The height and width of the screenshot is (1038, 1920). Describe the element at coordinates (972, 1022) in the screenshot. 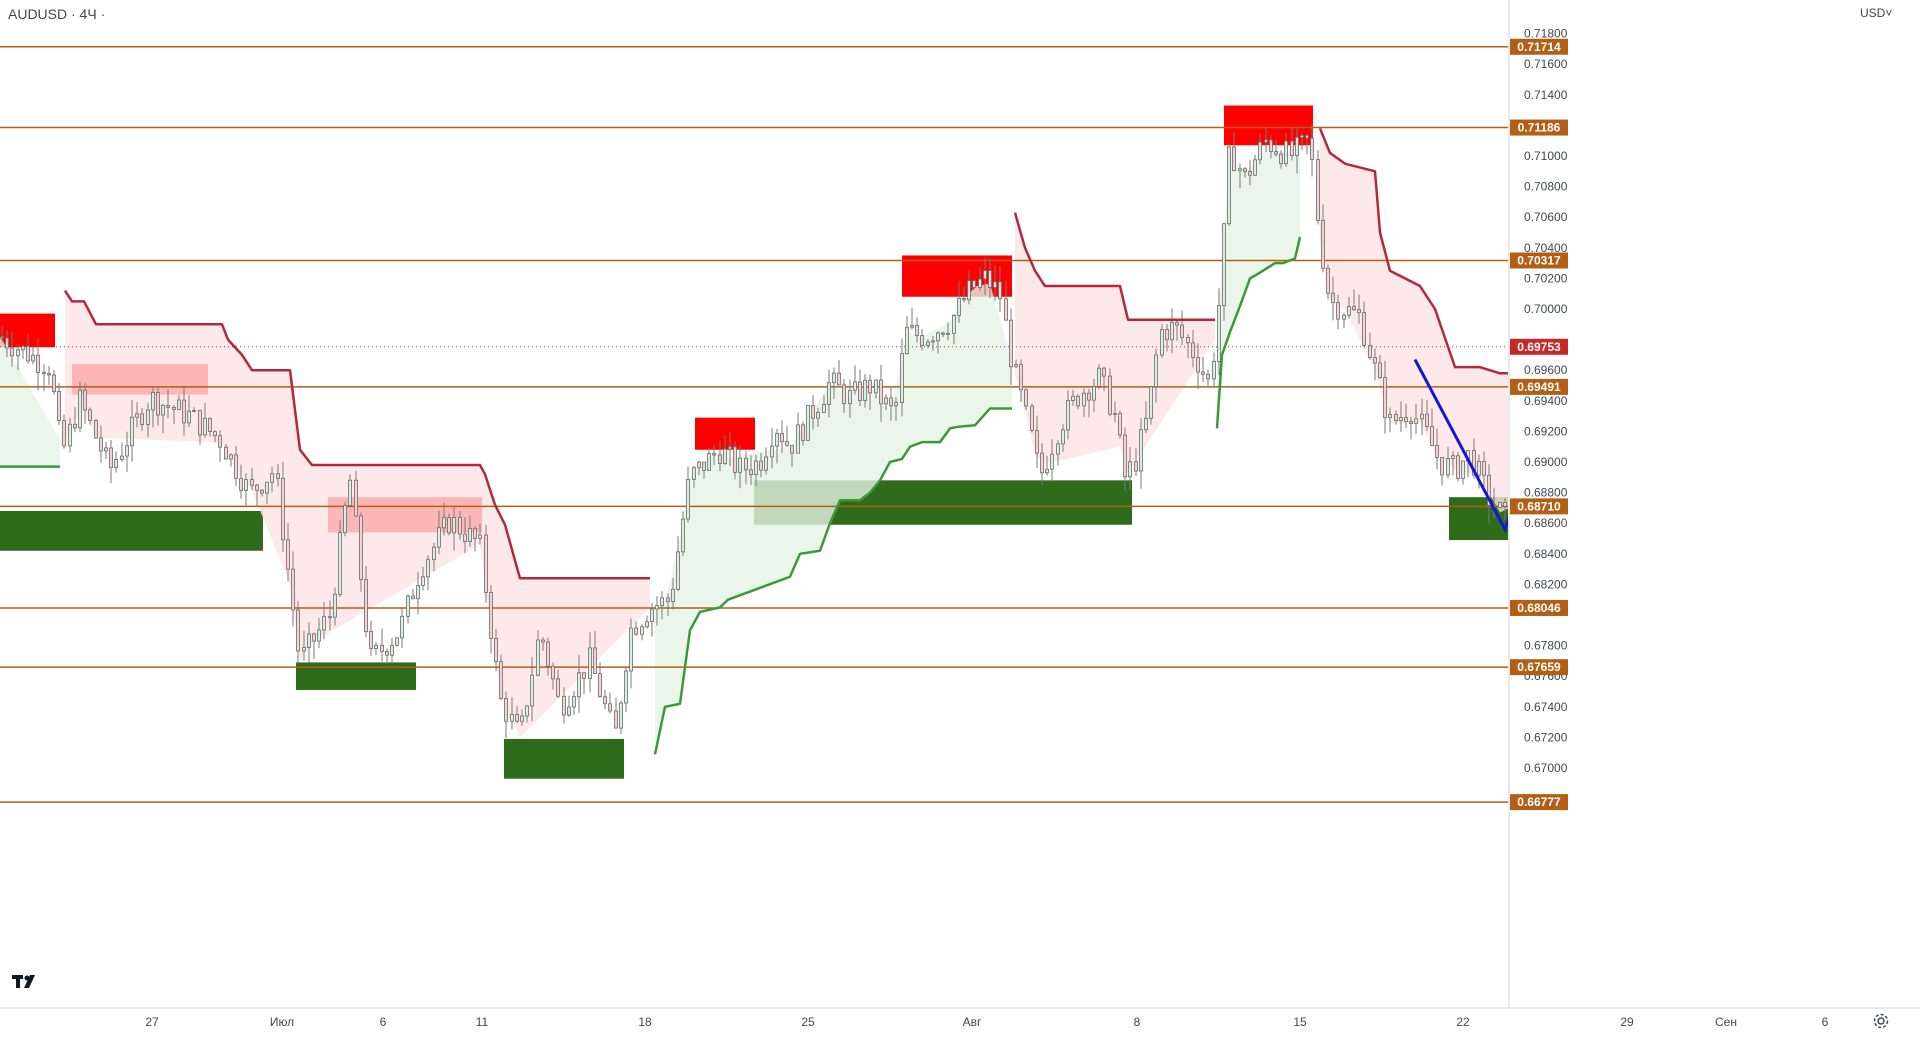

I see `time-tick-label: Авг` at that location.